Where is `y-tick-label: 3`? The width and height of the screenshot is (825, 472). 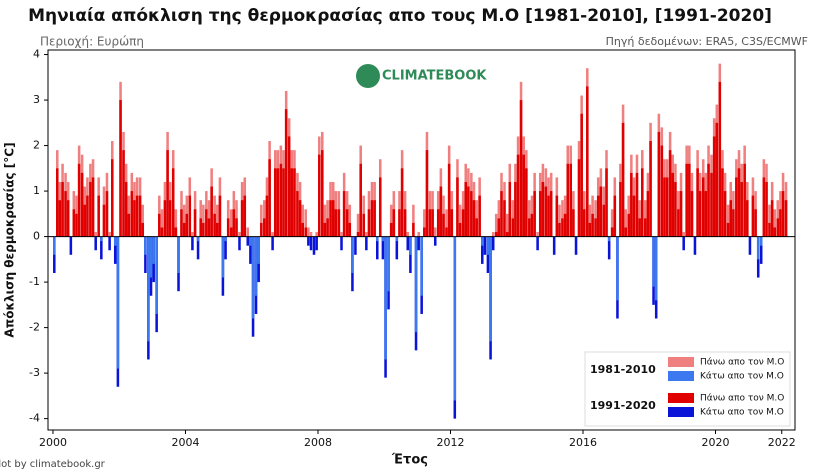 y-tick-label: 3 is located at coordinates (36, 99).